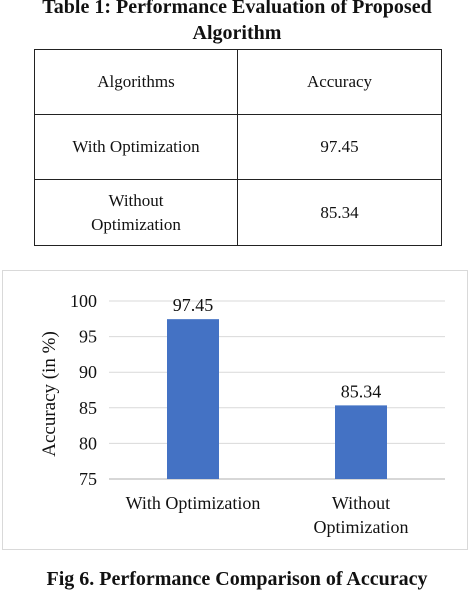 The image size is (474, 592). Describe the element at coordinates (136, 200) in the screenshot. I see `row-2-algorithm-line1: Without` at that location.